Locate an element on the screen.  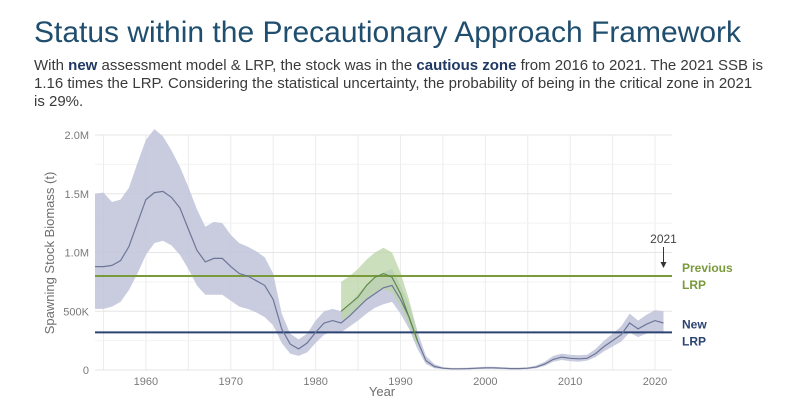
x-tick-label: 1960 is located at coordinates (146, 382).